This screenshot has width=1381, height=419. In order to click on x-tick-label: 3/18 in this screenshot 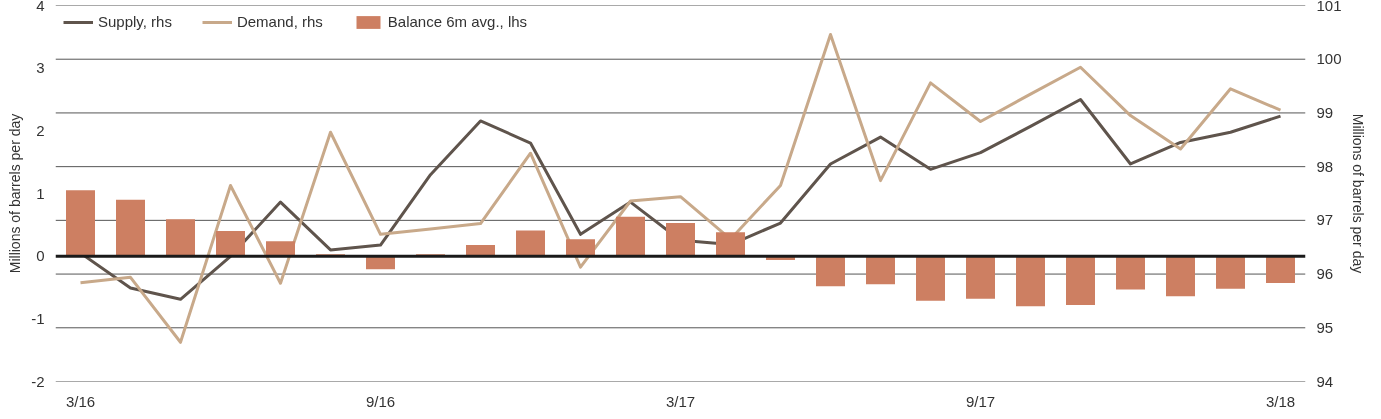, I will do `click(1280, 401)`.